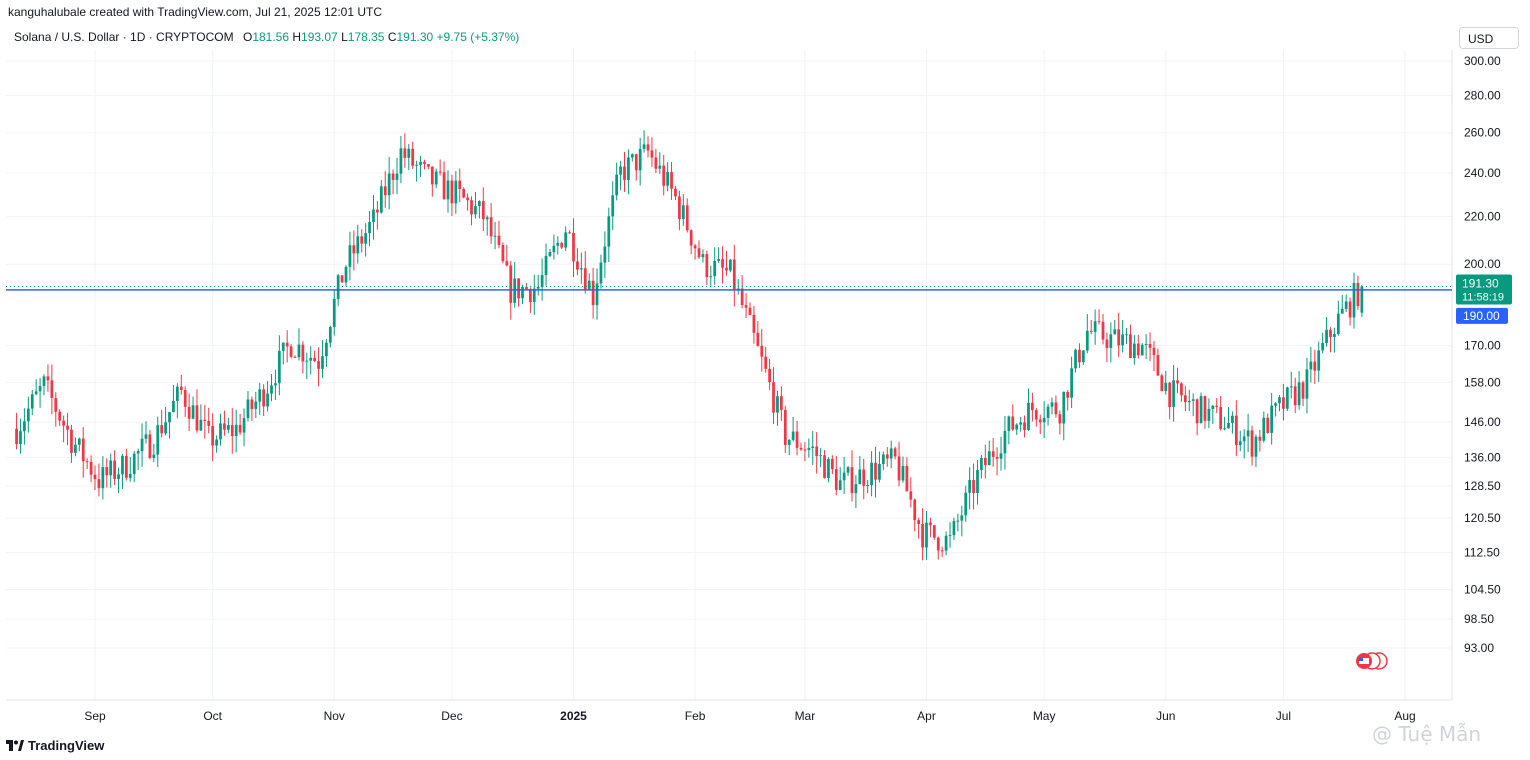 The width and height of the screenshot is (1530, 760). Describe the element at coordinates (1489, 38) in the screenshot. I see `currency-selector: USD` at that location.